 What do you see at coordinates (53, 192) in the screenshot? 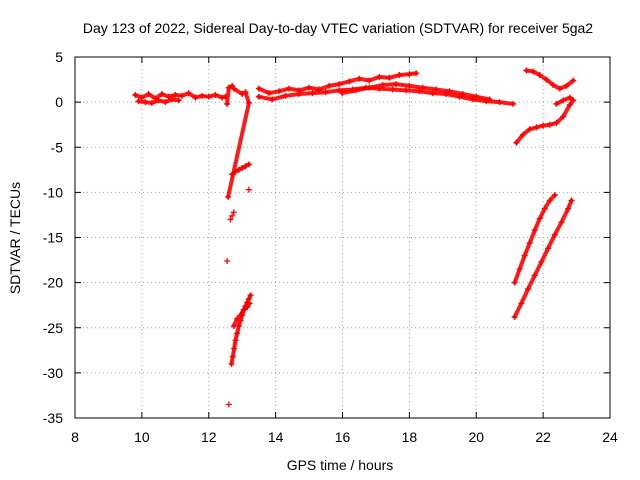
I see `y-tick-label: -10` at bounding box center [53, 192].